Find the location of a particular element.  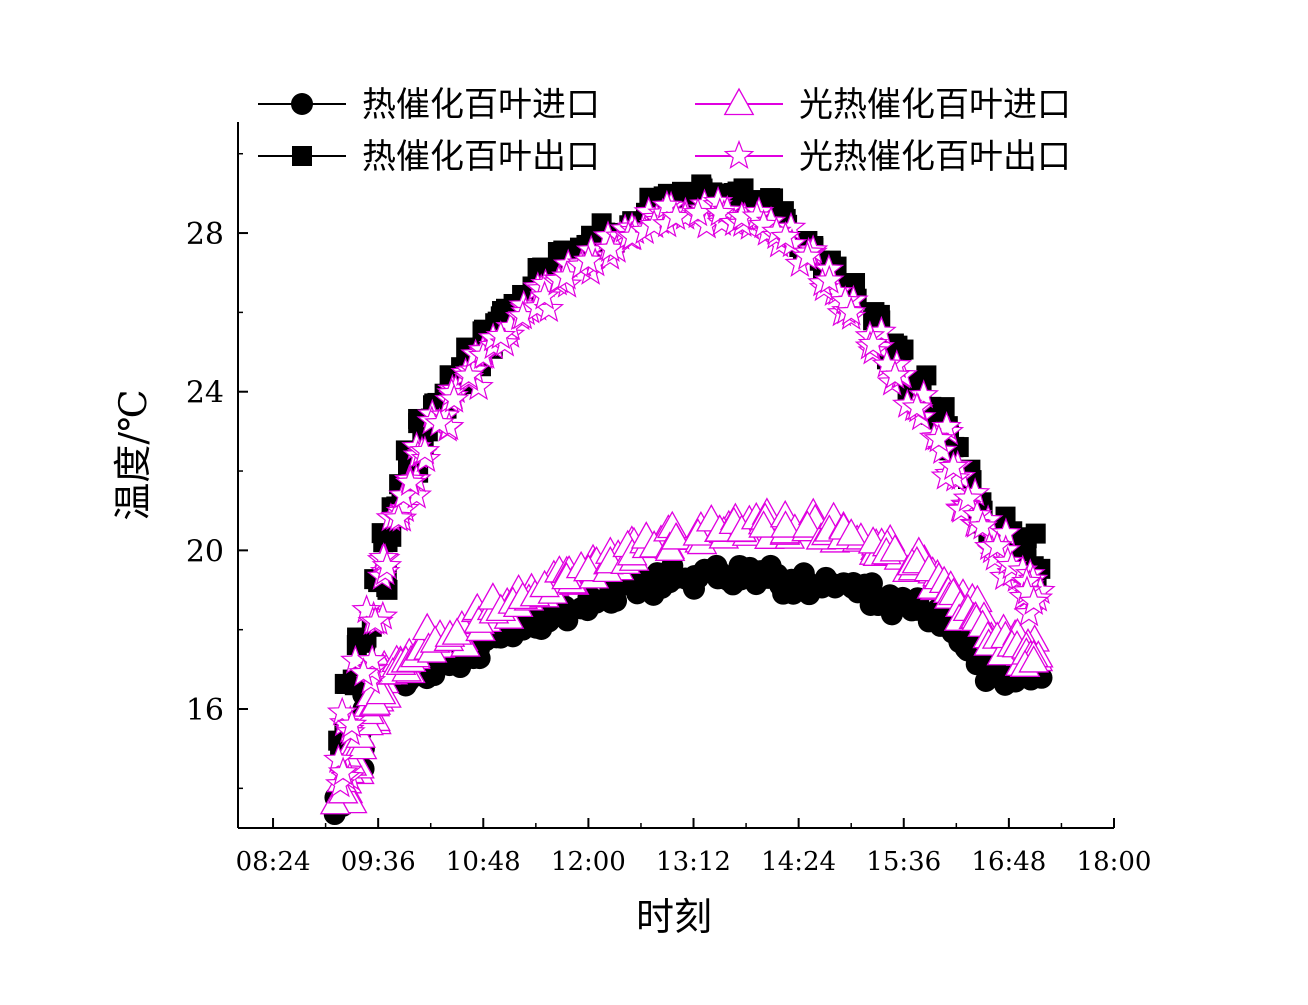

legend-item-0: 热催化百叶进口 is located at coordinates (429, 105).